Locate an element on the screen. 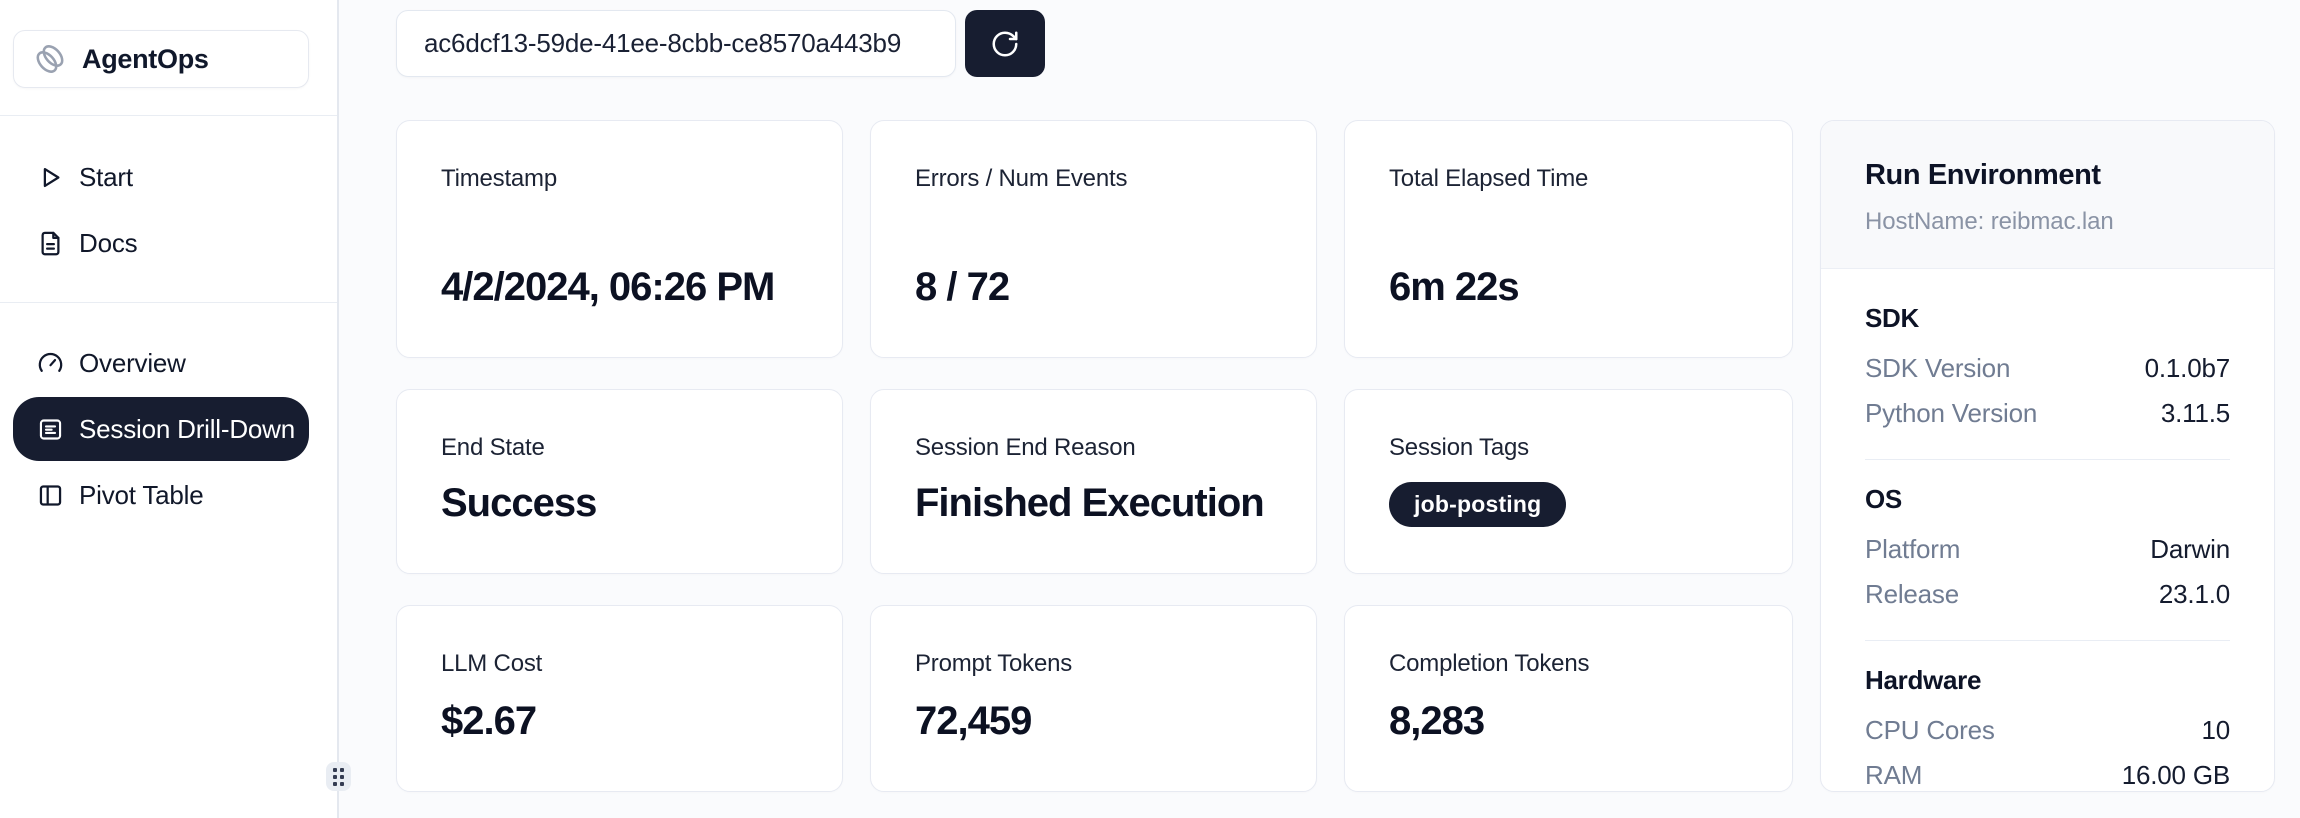 The width and height of the screenshot is (2300, 818). session-toolbar is located at coordinates (1337, 43).